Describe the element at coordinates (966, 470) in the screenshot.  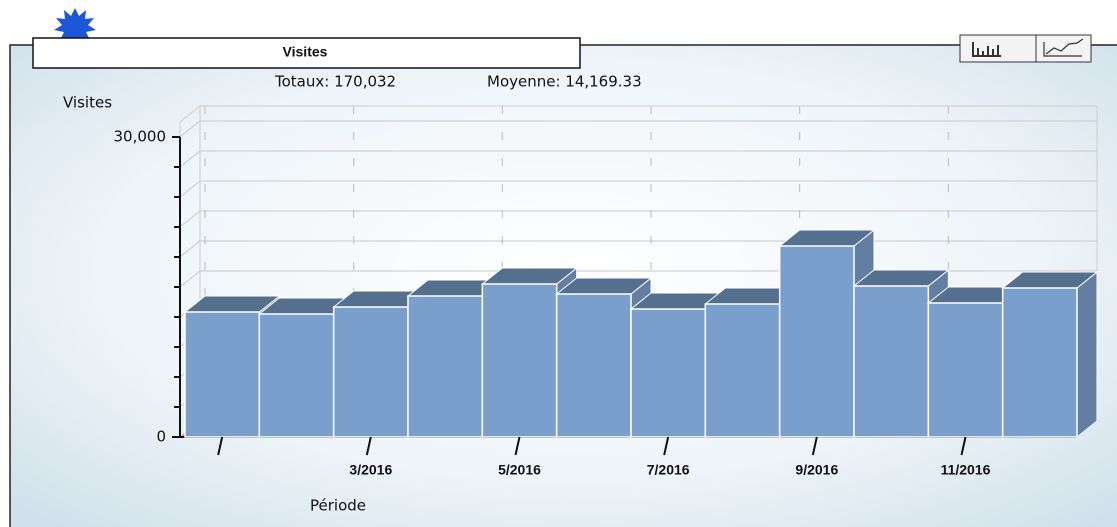
I see `x-tick-label: 11/2016` at that location.